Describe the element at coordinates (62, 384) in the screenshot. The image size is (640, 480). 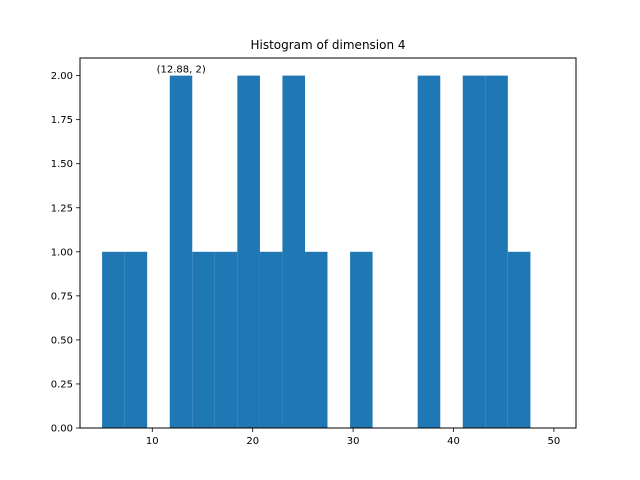
I see `y-tick-label: 0.25` at that location.